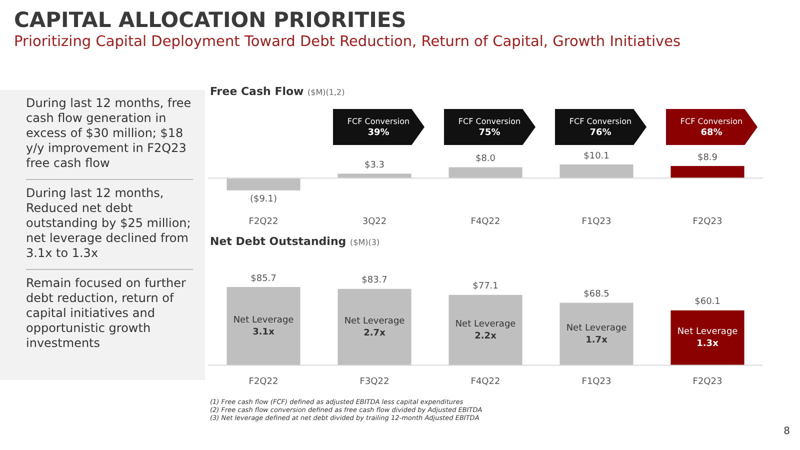  Describe the element at coordinates (374, 221) in the screenshot. I see `x-tick-label: 3Q22` at that location.